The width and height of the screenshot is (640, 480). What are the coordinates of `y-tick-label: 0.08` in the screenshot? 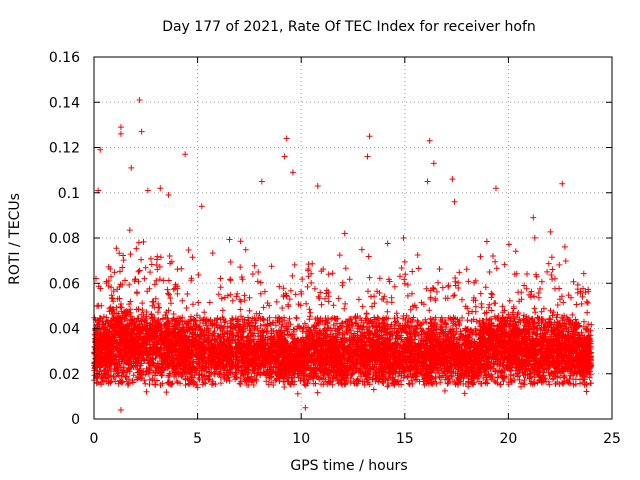 It's located at (64, 239).